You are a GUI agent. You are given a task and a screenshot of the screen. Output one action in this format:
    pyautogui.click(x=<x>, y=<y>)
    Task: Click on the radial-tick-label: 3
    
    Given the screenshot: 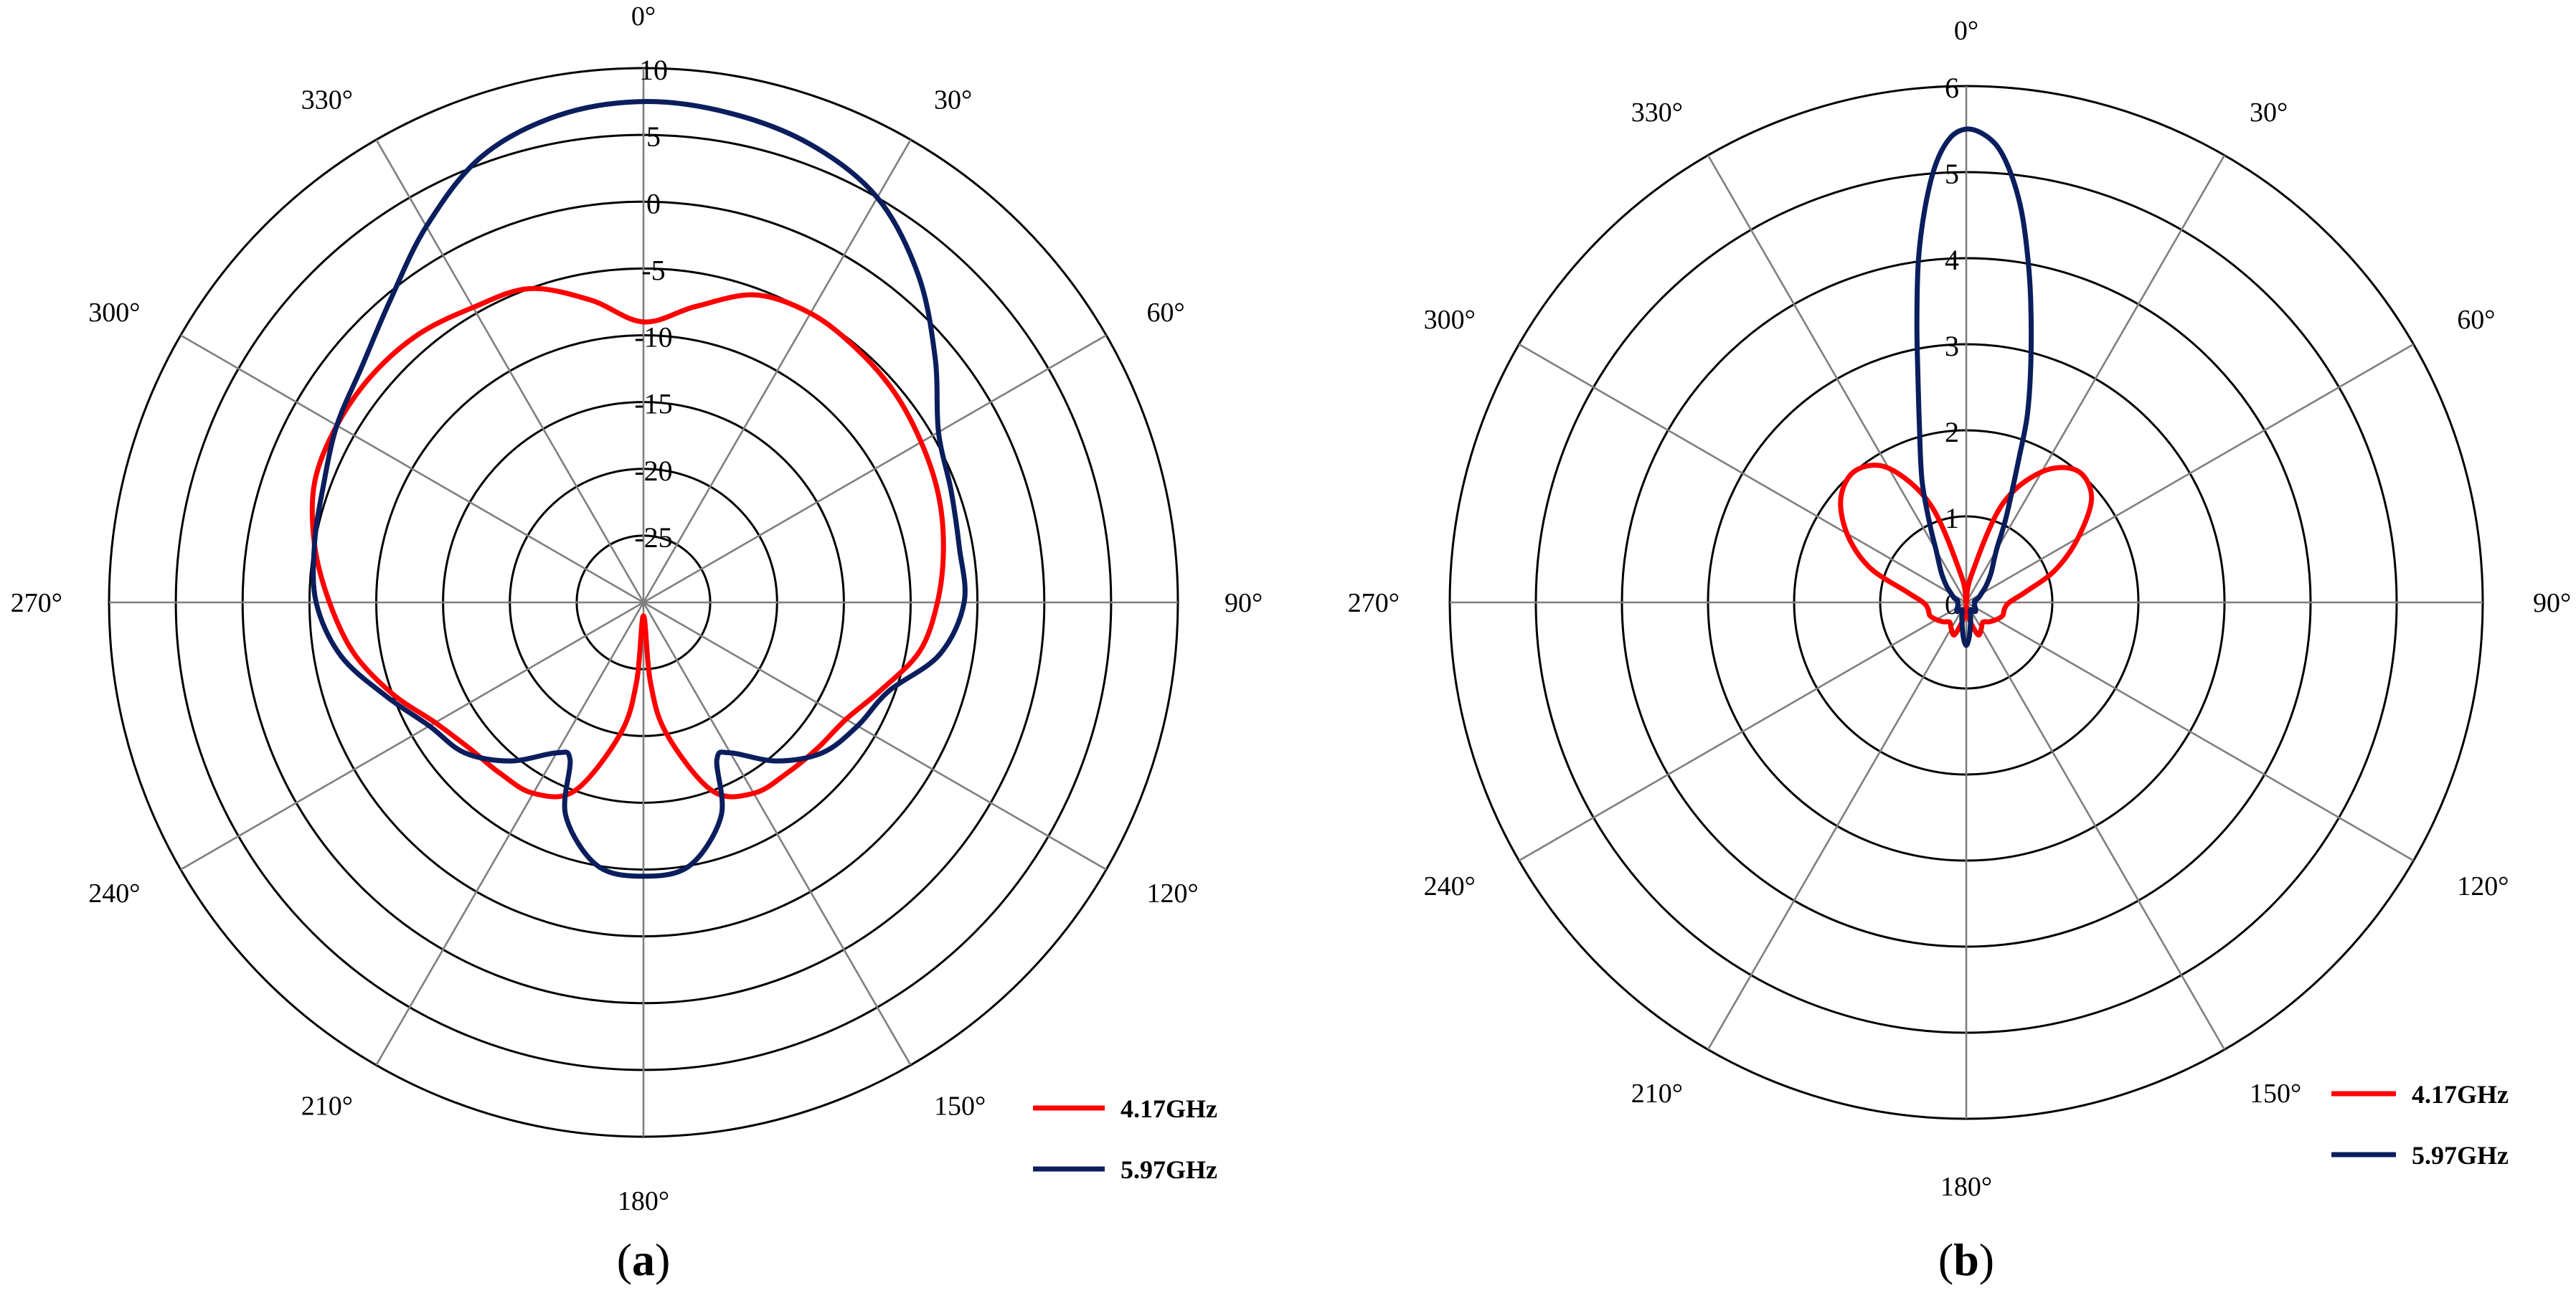 What is the action you would take?
    pyautogui.click(x=1952, y=346)
    